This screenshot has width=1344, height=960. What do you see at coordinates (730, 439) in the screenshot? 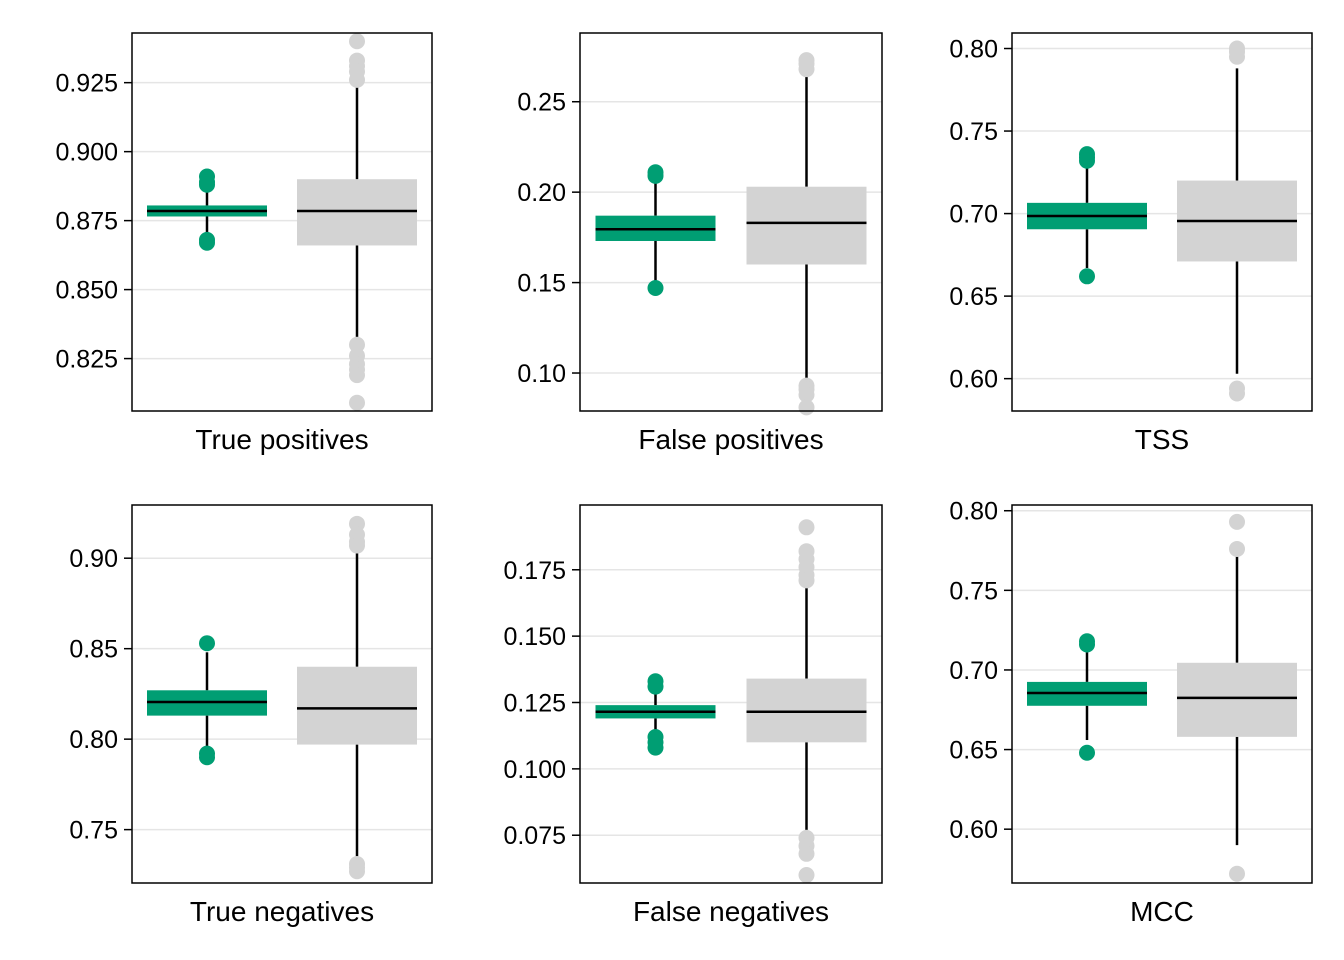
I see `x-axis-label: False positives` at bounding box center [730, 439].